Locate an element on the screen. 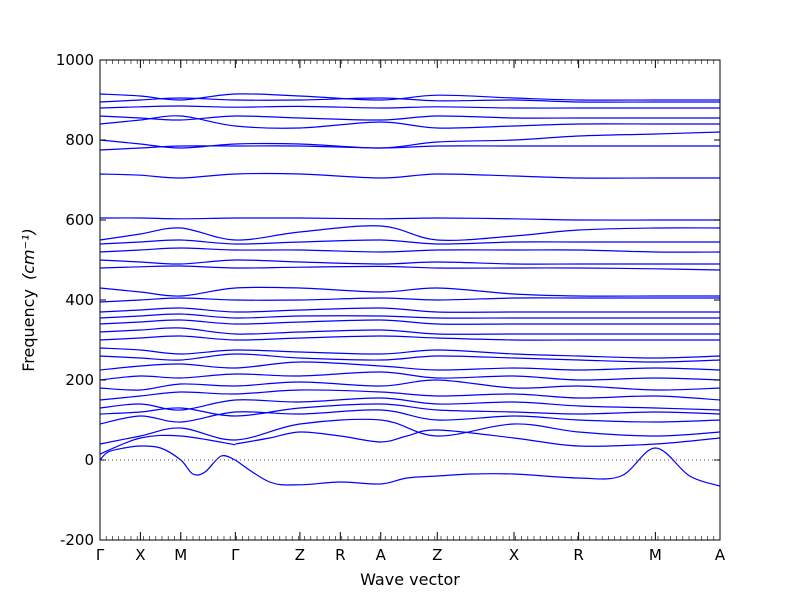 The height and width of the screenshot is (600, 800). x-tick-label-8: Z is located at coordinates (437, 555).